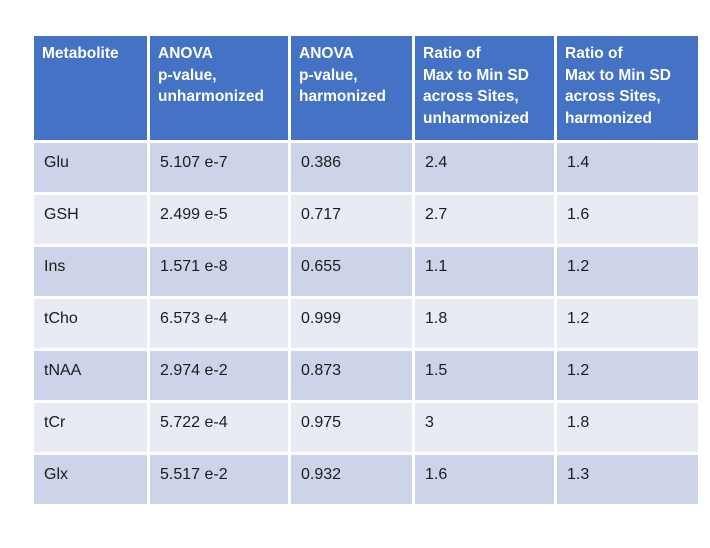  I want to click on table-cell: 5.107 e-7, so click(219, 167).